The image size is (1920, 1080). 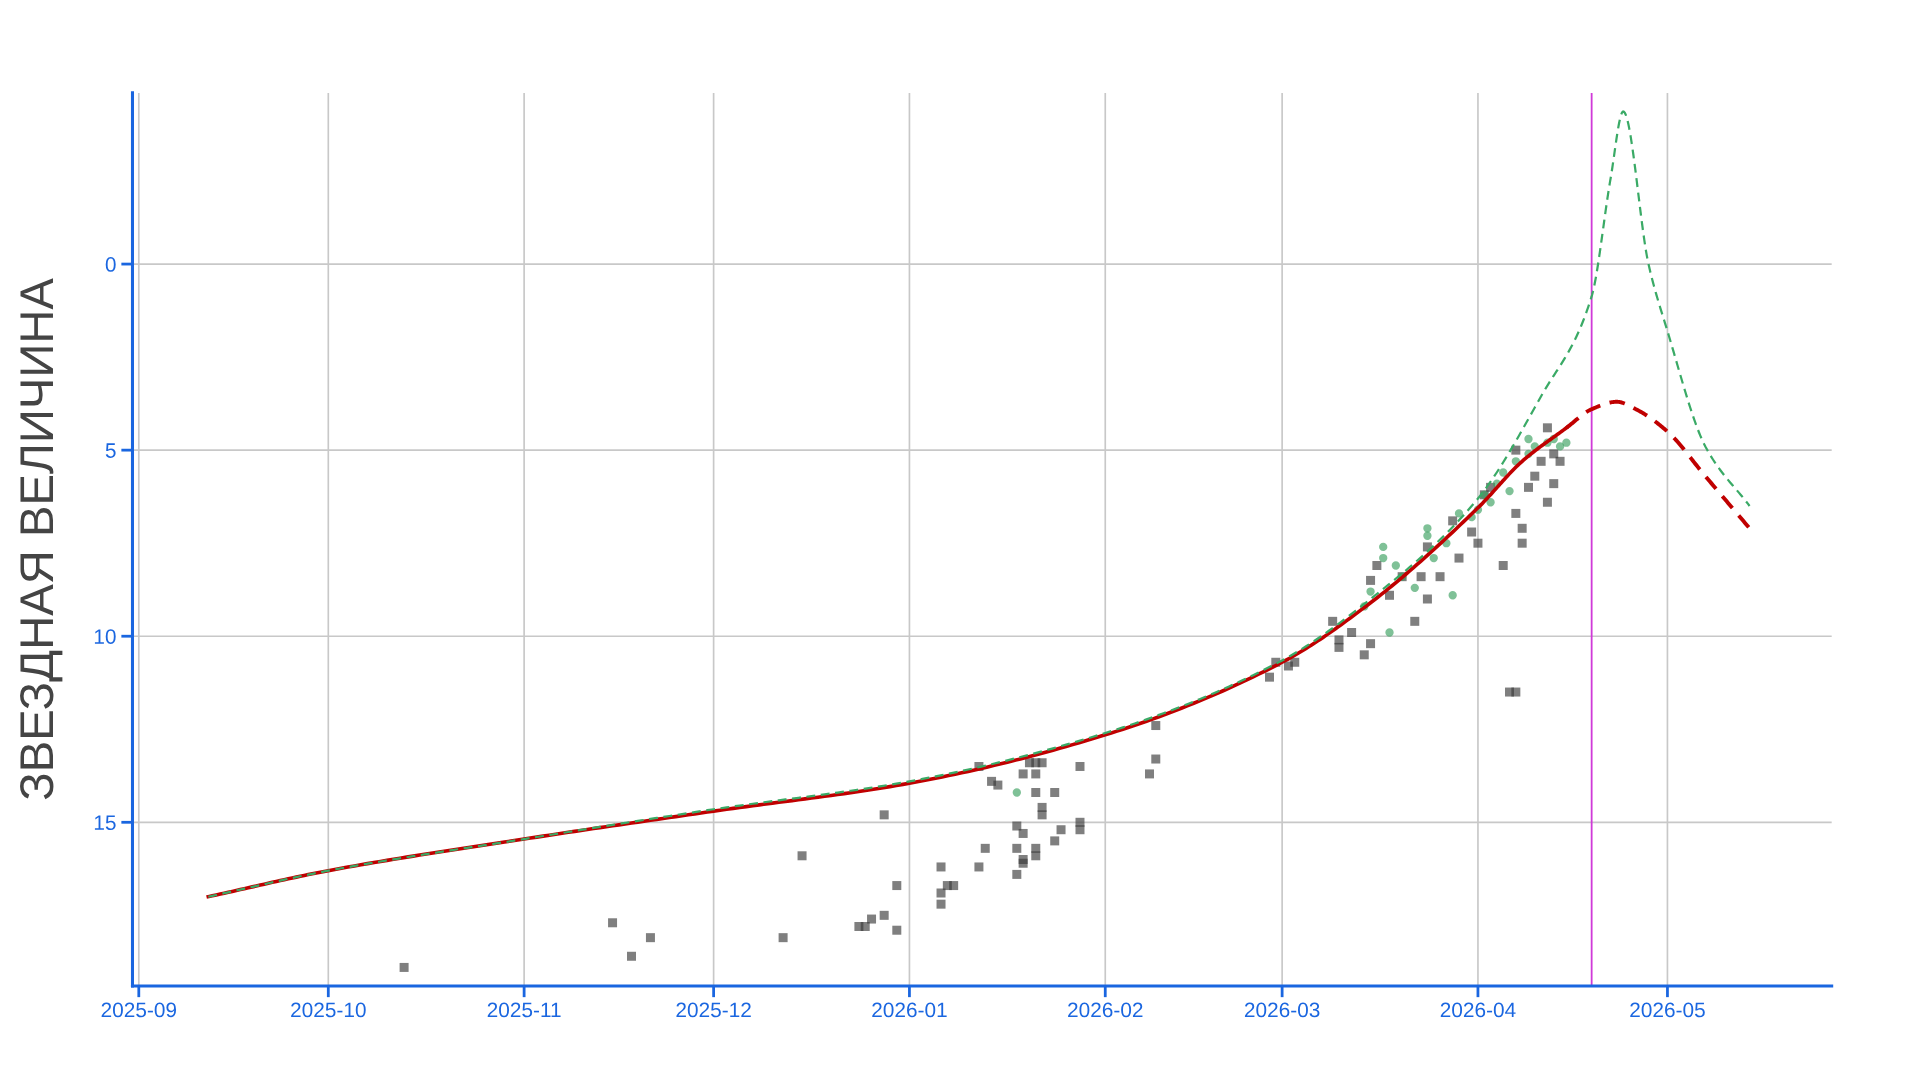 What do you see at coordinates (110, 450) in the screenshot?
I see `y-tick-label: 5` at bounding box center [110, 450].